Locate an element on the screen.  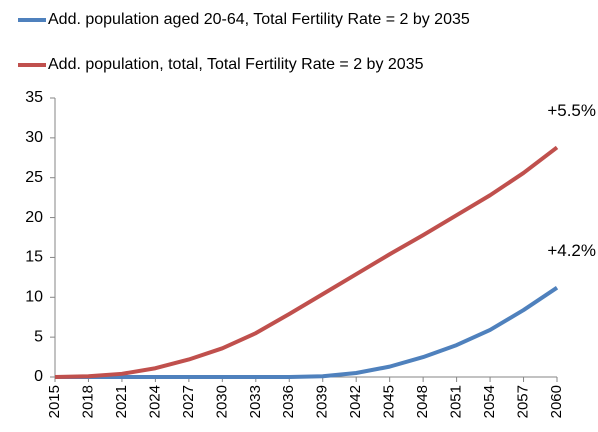
end-label: +5.5% is located at coordinates (571, 110).